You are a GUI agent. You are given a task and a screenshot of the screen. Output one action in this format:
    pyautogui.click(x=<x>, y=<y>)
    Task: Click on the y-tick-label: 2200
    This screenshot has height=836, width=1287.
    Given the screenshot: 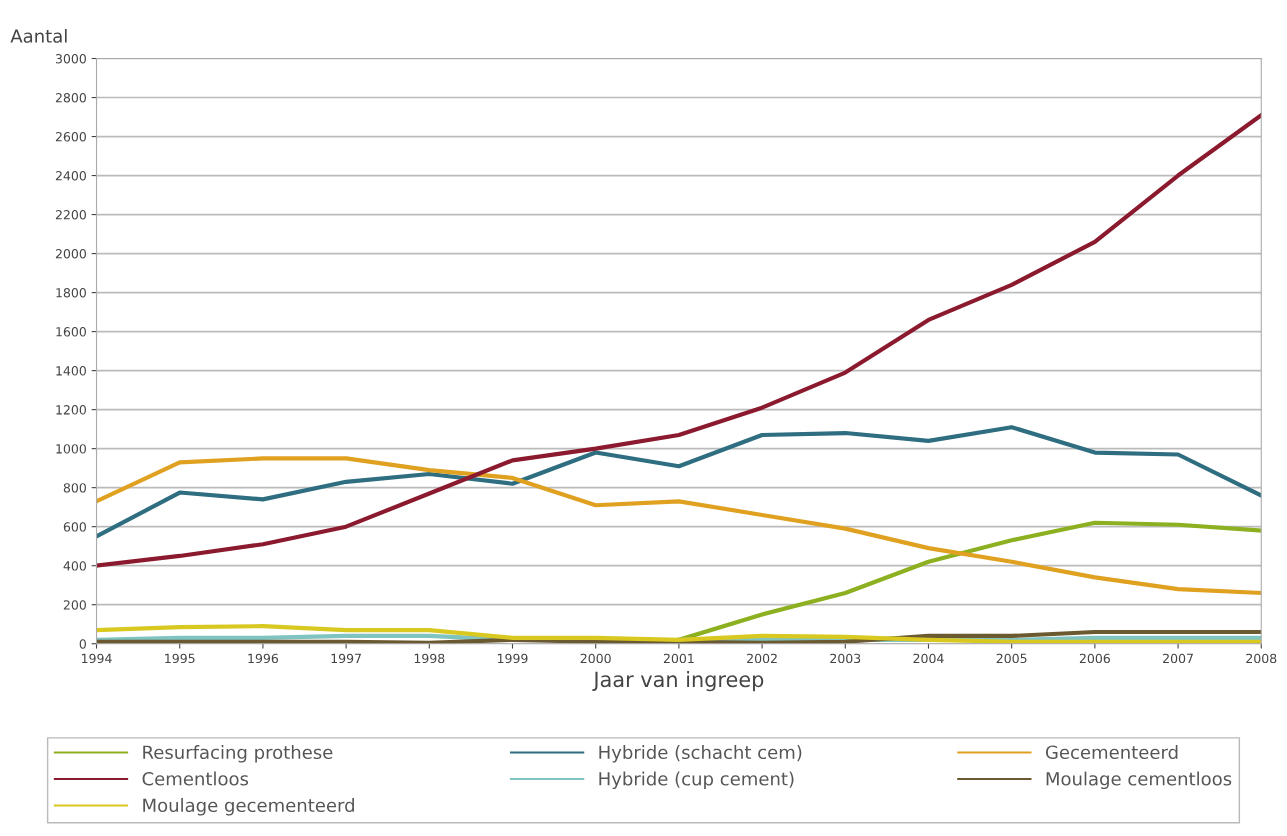 What is the action you would take?
    pyautogui.click(x=70, y=215)
    